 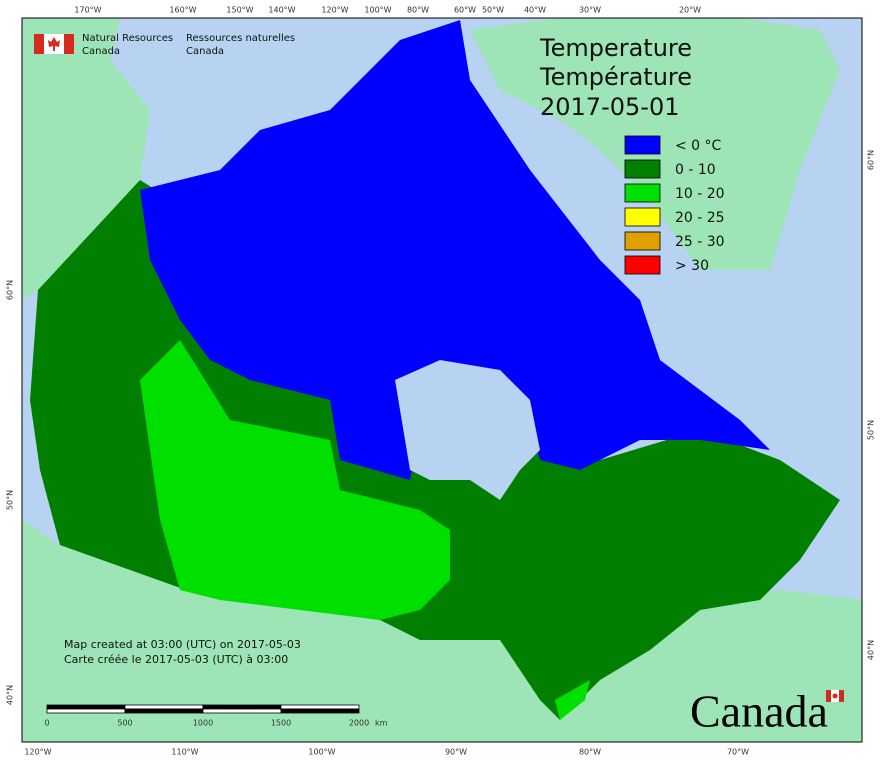 What do you see at coordinates (609, 107) in the screenshot?
I see `date: 2017-05-01` at bounding box center [609, 107].